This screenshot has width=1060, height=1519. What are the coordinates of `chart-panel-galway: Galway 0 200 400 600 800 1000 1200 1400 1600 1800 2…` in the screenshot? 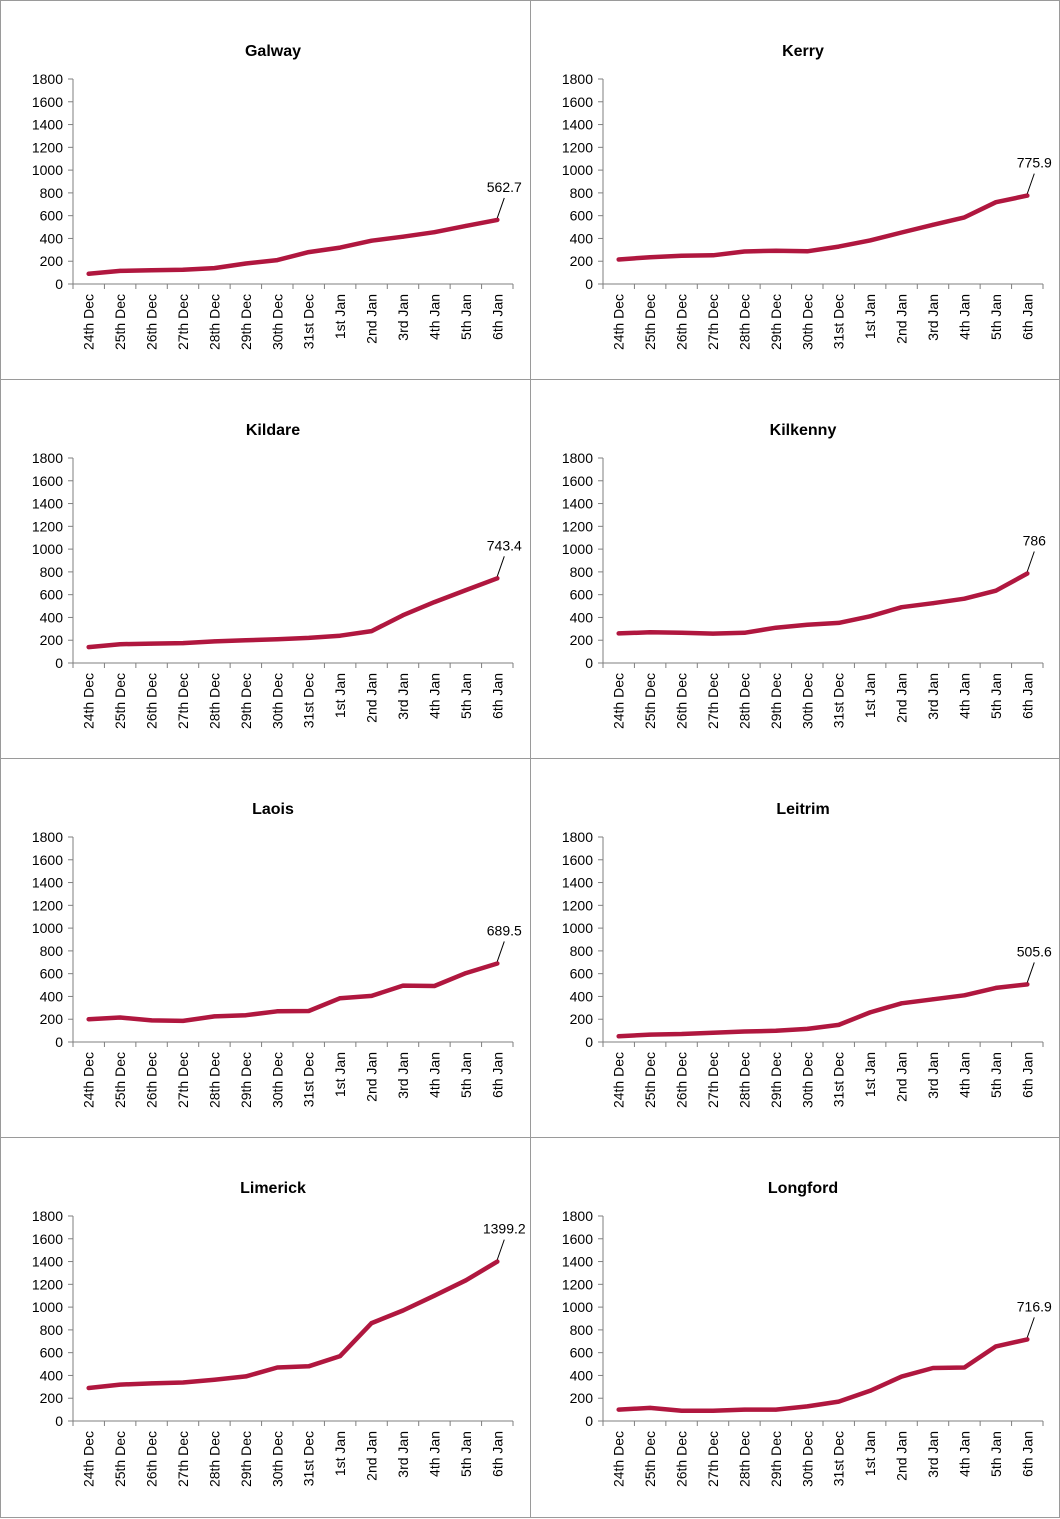 It's located at (265, 190).